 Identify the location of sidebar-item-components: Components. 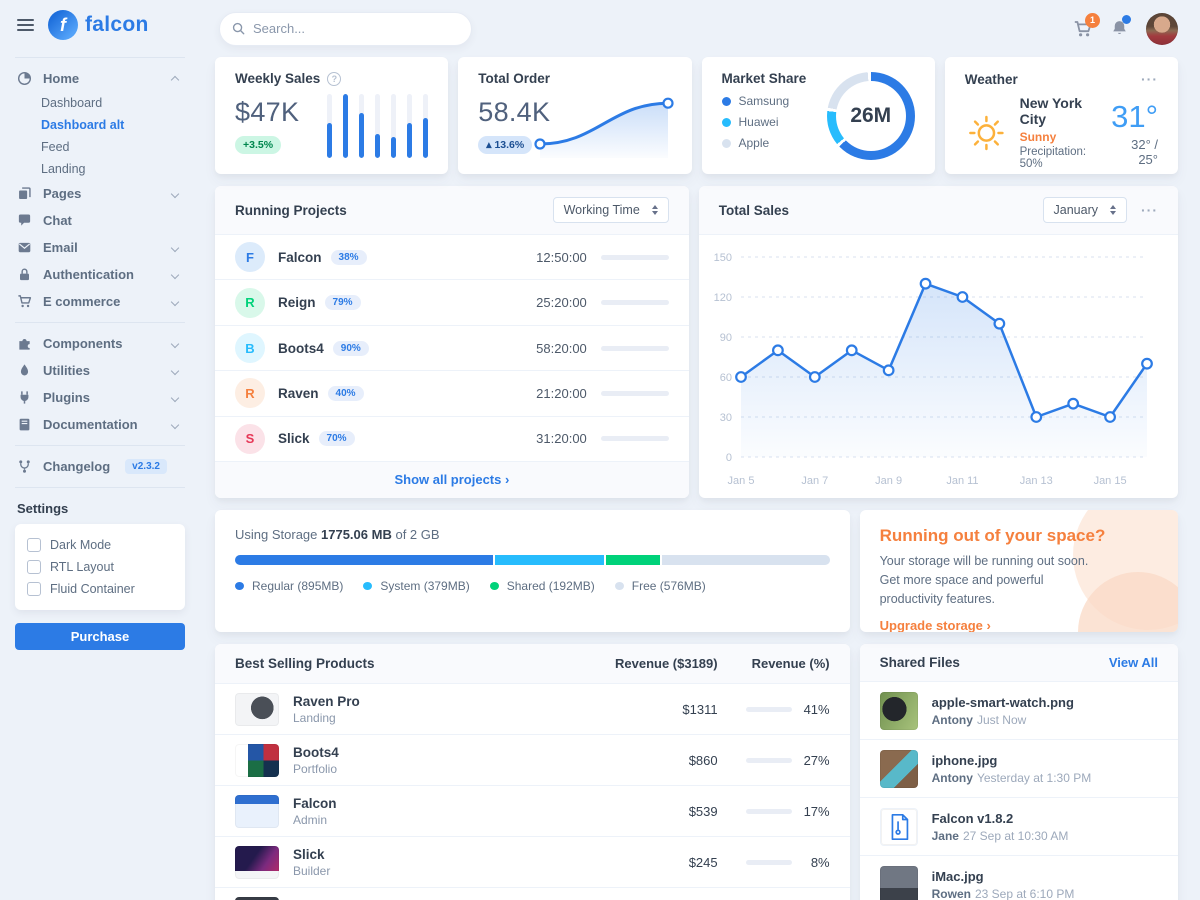
(100, 343).